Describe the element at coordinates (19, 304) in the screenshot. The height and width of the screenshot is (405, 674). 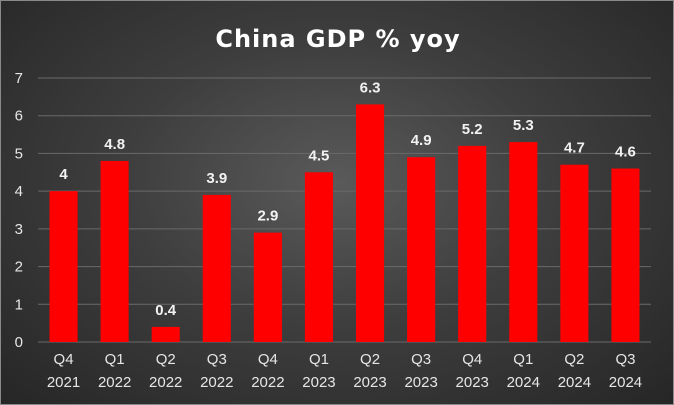
I see `y-tick-label: 1` at that location.